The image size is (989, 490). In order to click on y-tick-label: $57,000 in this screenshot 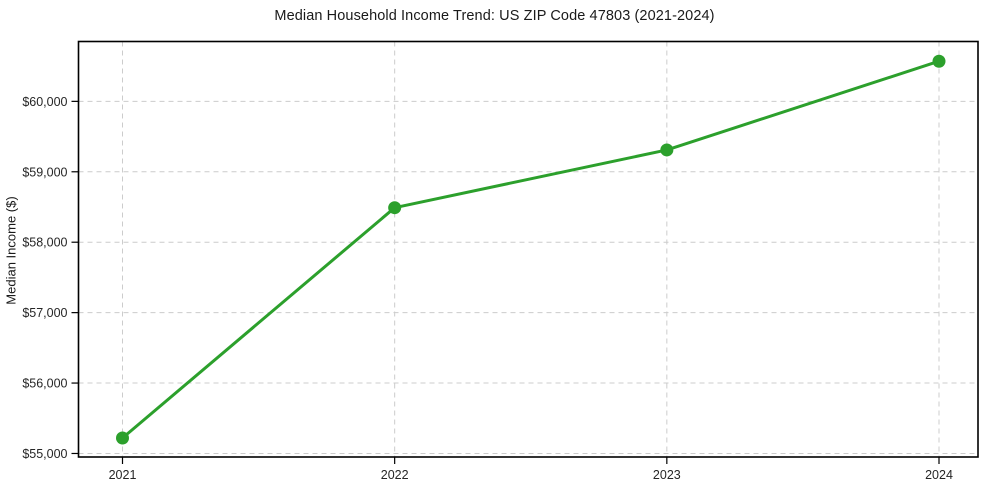, I will do `click(44, 313)`.